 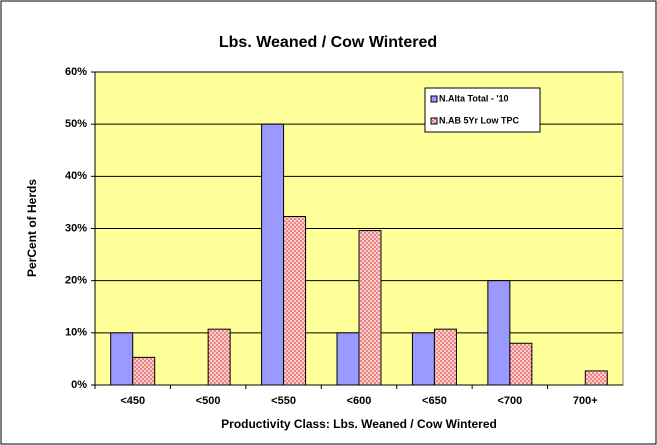 What do you see at coordinates (76, 228) in the screenshot?
I see `y-tick-label: 30%` at bounding box center [76, 228].